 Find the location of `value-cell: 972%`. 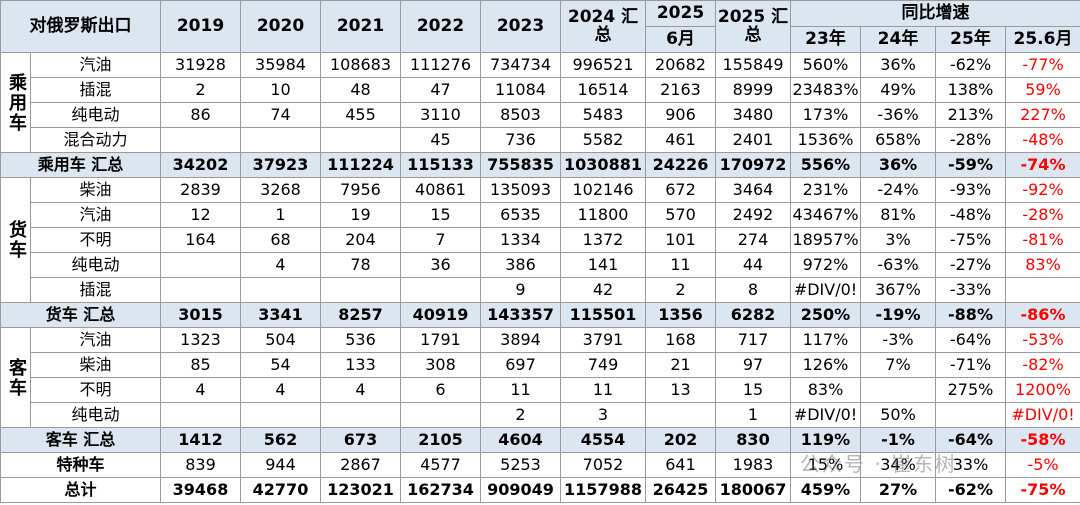

value-cell: 972% is located at coordinates (825, 265).